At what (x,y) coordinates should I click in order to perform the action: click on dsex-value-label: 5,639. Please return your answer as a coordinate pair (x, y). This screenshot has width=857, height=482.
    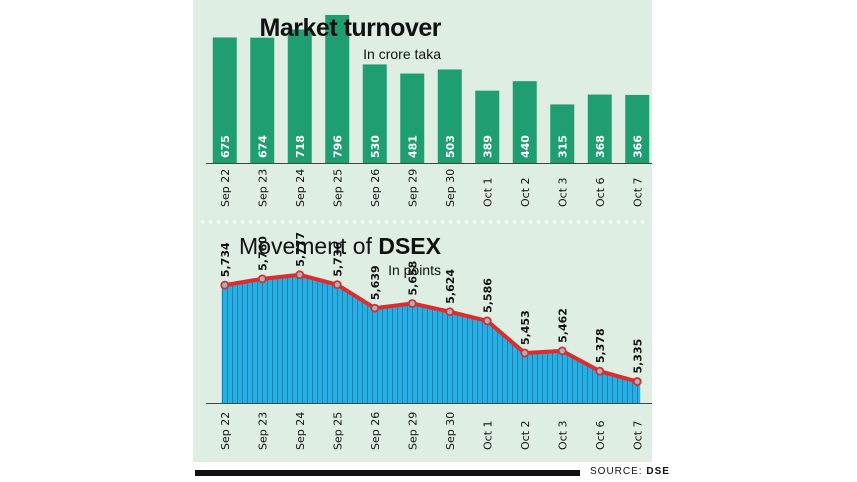
    Looking at the image, I should click on (375, 282).